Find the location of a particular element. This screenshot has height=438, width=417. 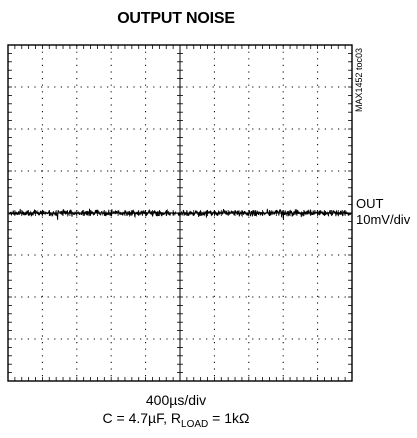

part-id-watermark: MAX1452 toc03 is located at coordinates (359, 80).